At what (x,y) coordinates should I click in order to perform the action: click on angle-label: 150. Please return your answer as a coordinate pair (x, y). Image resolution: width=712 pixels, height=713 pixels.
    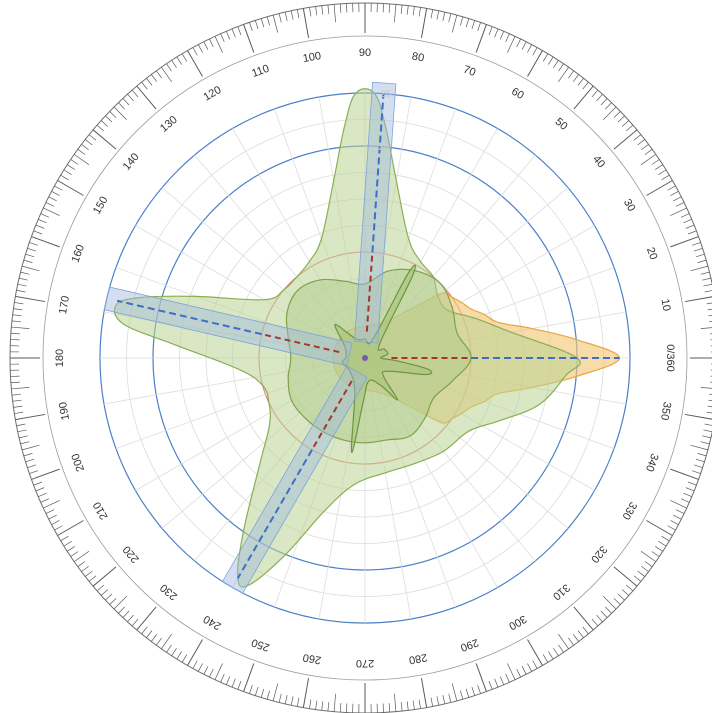
    Looking at the image, I should click on (101, 206).